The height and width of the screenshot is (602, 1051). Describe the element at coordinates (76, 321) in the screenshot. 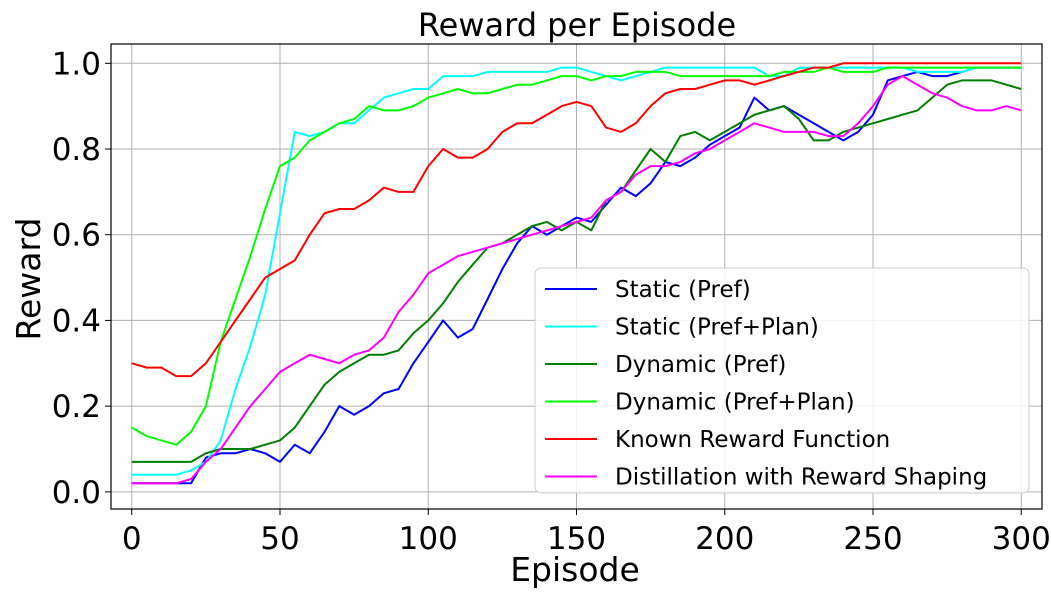

I see `y-tick-label: 0.4` at that location.